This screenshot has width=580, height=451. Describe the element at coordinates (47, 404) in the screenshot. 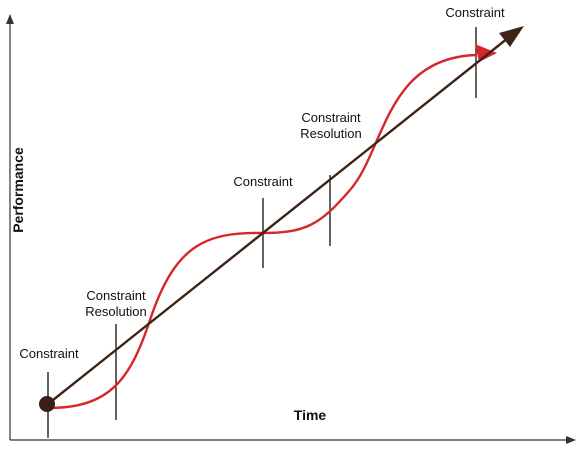

I see `start-point-dot` at that location.